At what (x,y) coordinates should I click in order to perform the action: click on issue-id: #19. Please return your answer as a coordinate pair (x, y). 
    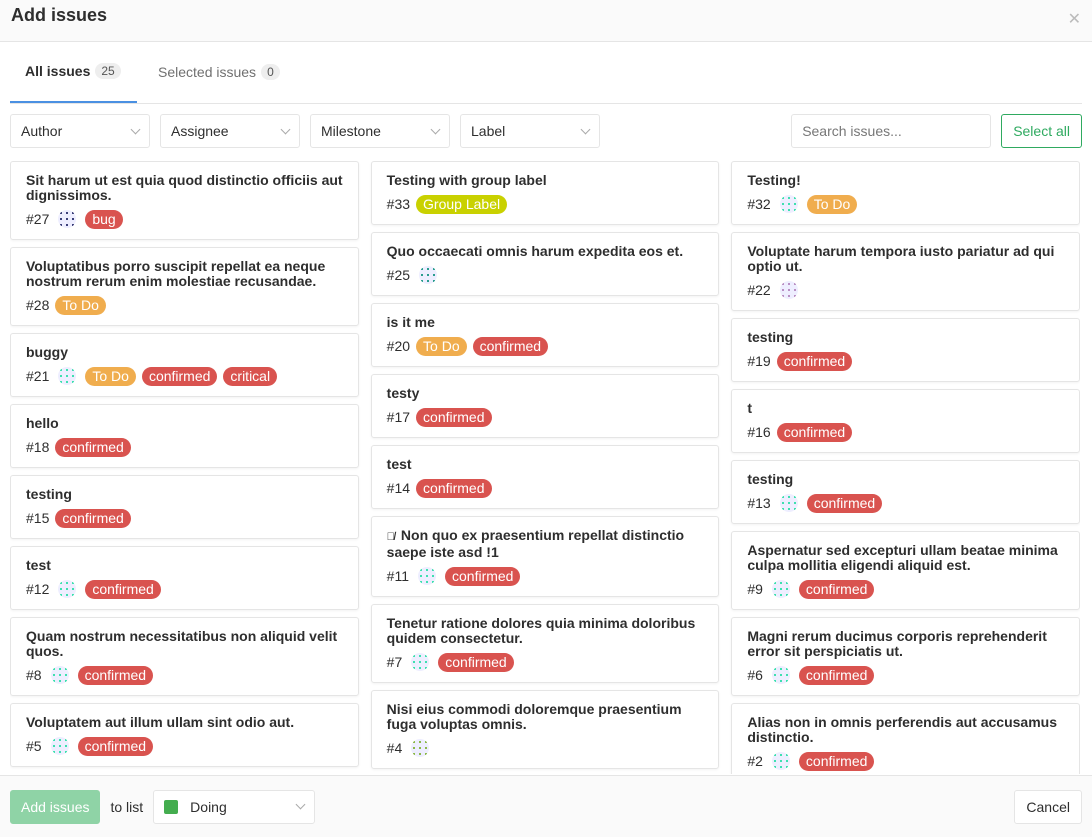
    Looking at the image, I should click on (759, 361).